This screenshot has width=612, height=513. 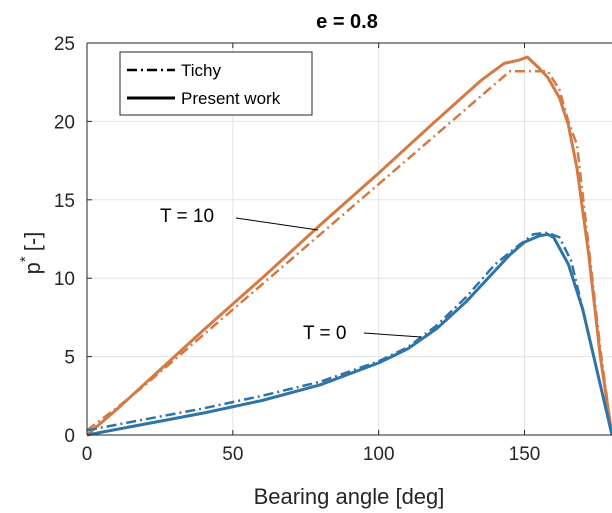 I want to click on svg-text:p*[-]: p* [-], so click(x=31, y=253).